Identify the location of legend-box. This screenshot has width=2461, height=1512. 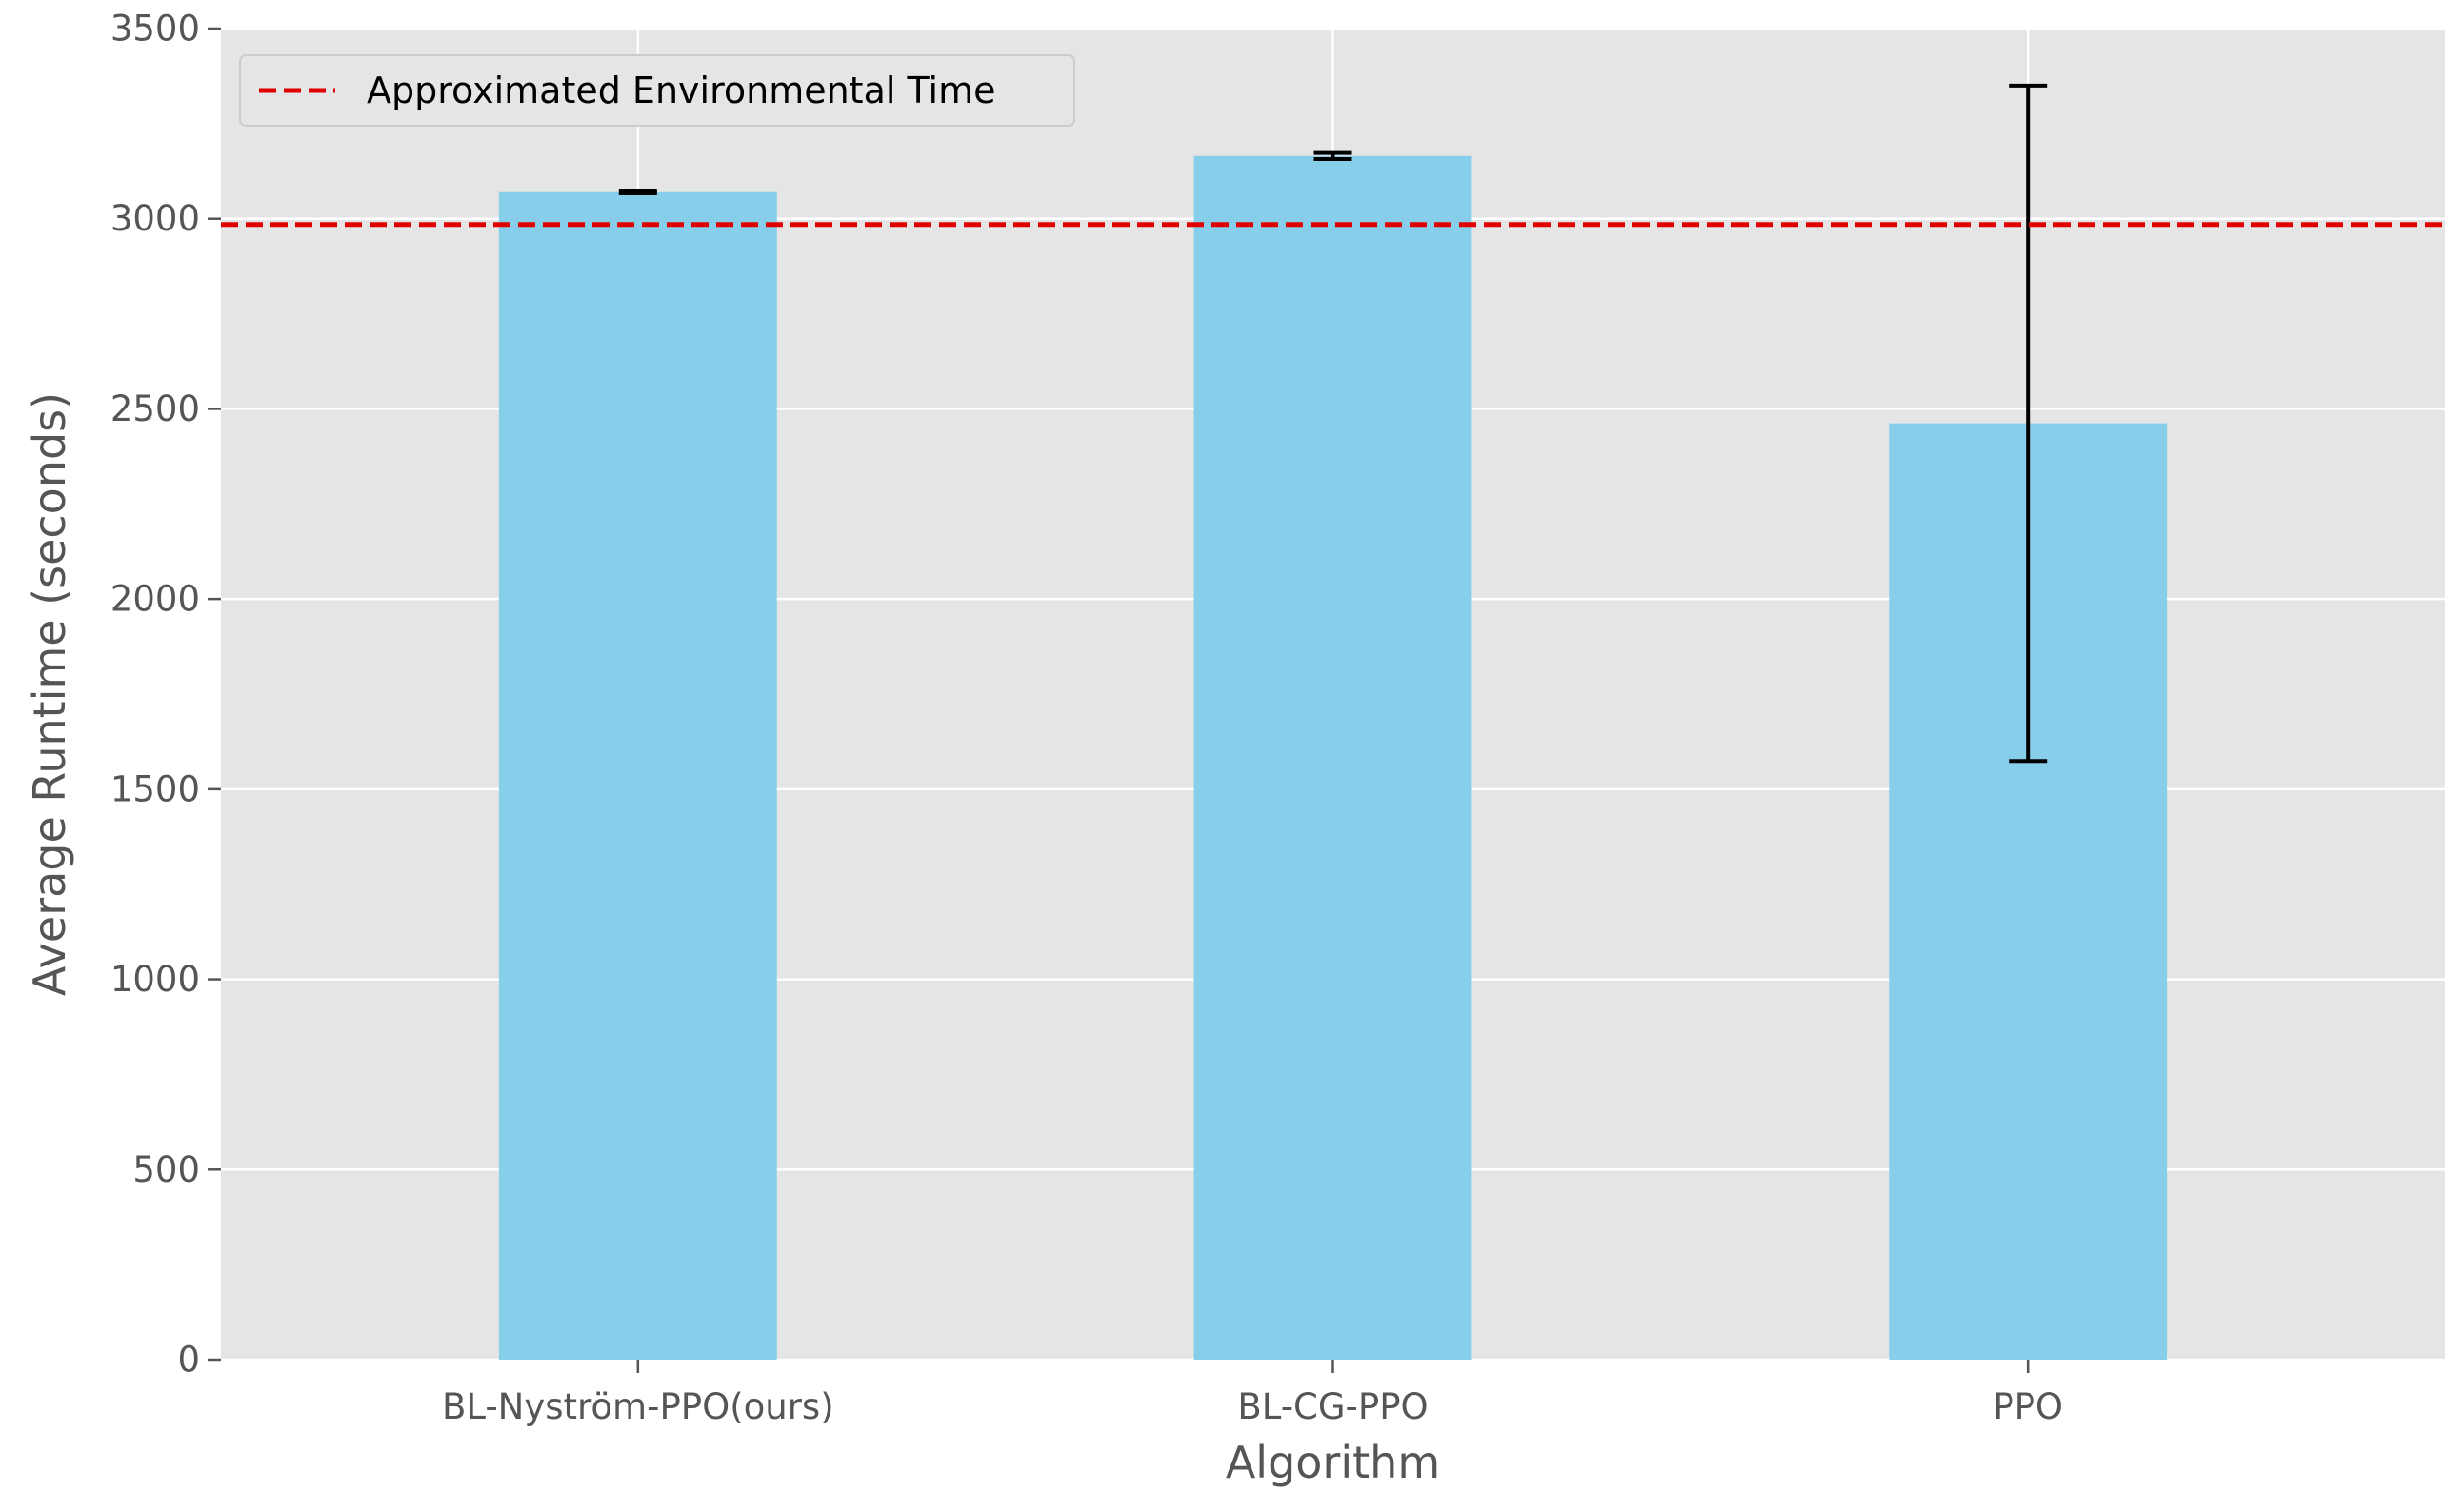
(657, 90).